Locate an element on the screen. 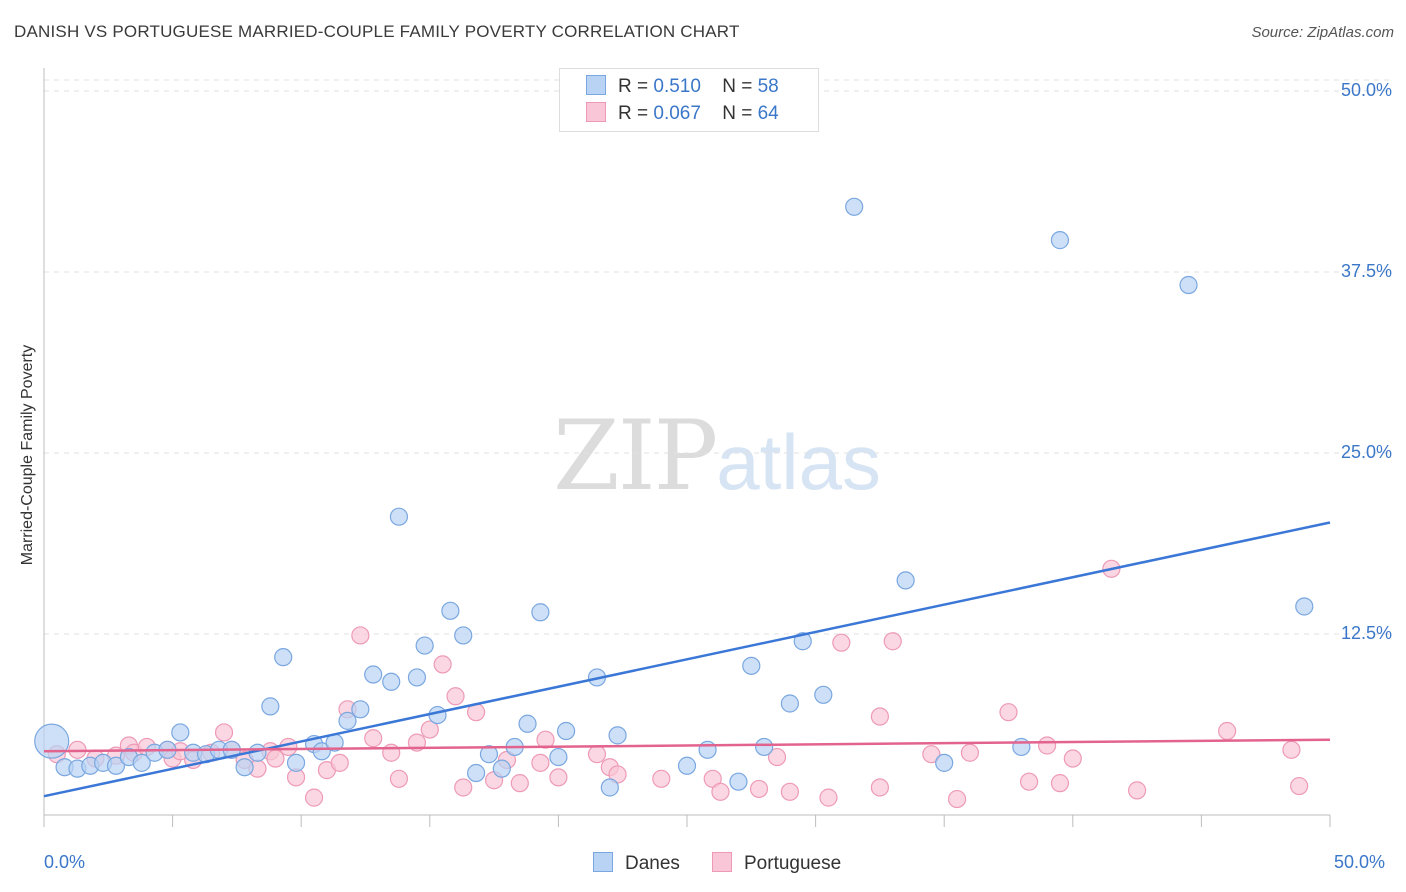 This screenshot has height=892, width=1406. watermark-zip: ZIP is located at coordinates (635, 456).